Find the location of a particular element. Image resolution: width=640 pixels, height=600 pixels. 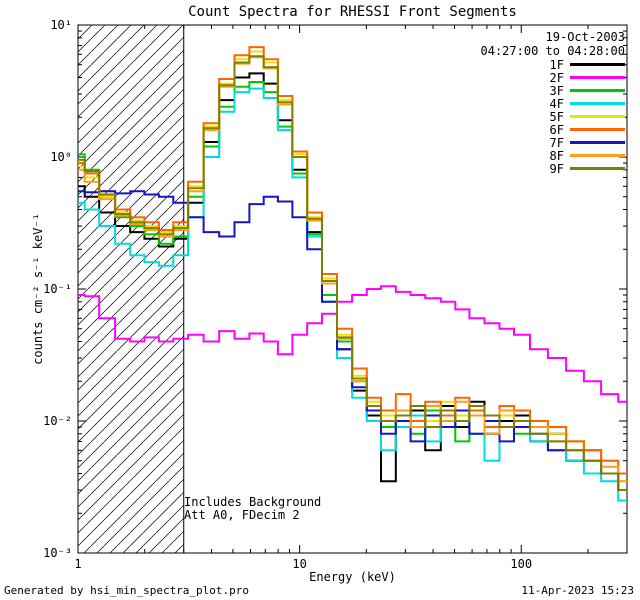

legend-label: 4F is located at coordinates (556, 103).